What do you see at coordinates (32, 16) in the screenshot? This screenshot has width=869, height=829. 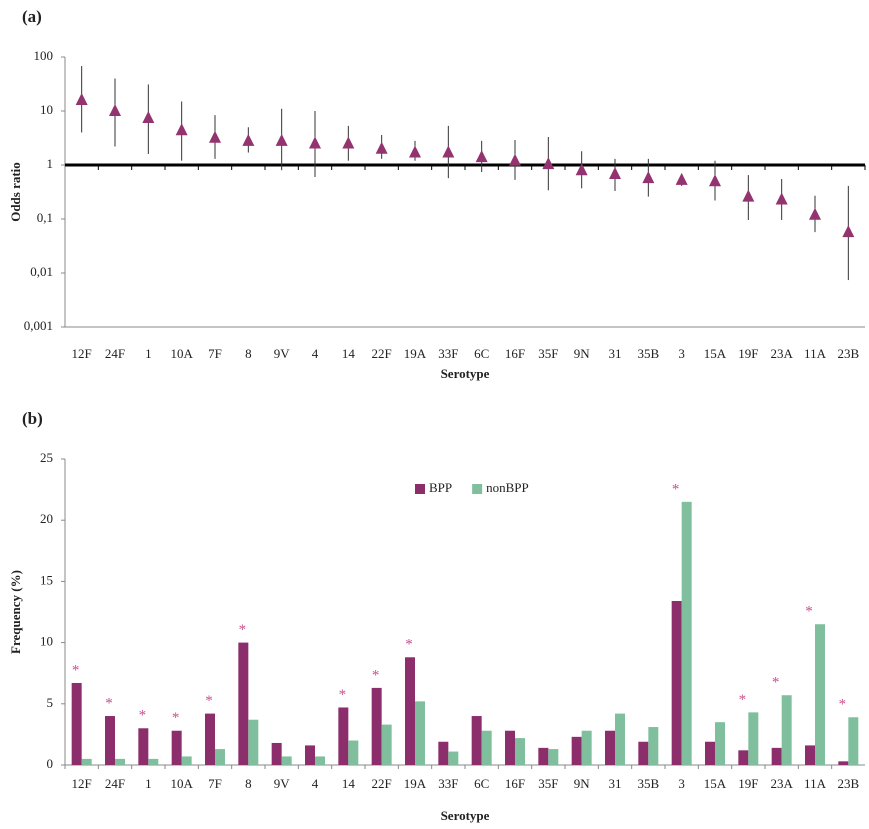 I see `chart-title: (a)` at bounding box center [32, 16].